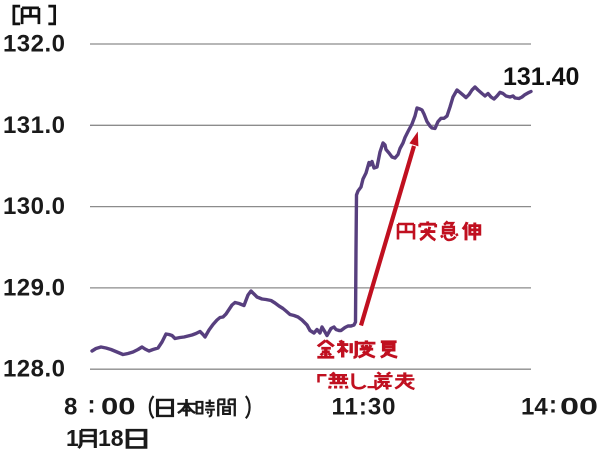 The width and height of the screenshot is (600, 451). I want to click on svg-text: 128.0, so click(34, 369).